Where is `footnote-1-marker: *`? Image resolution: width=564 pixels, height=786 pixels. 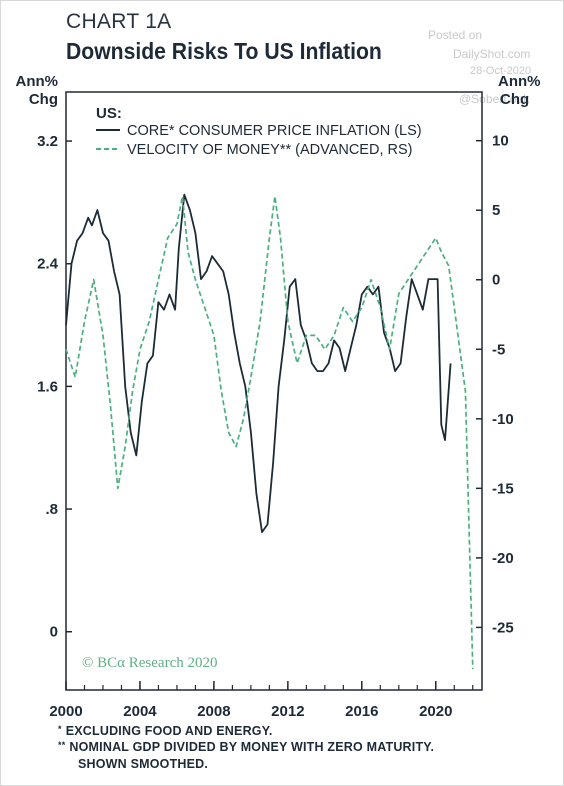
footnote-1-marker: * is located at coordinates (60, 729).